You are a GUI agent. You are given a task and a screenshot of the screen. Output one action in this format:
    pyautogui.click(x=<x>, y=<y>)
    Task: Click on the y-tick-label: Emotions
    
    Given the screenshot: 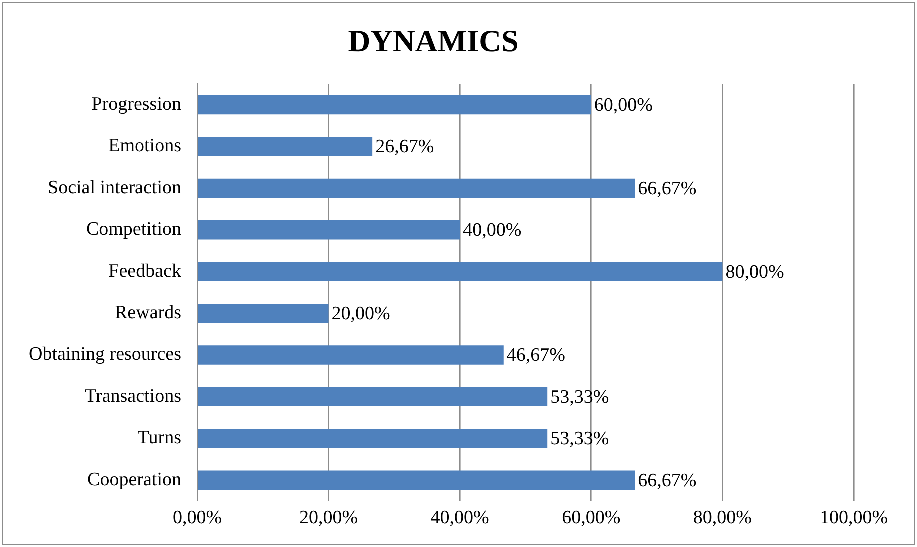 What is the action you would take?
    pyautogui.click(x=145, y=146)
    